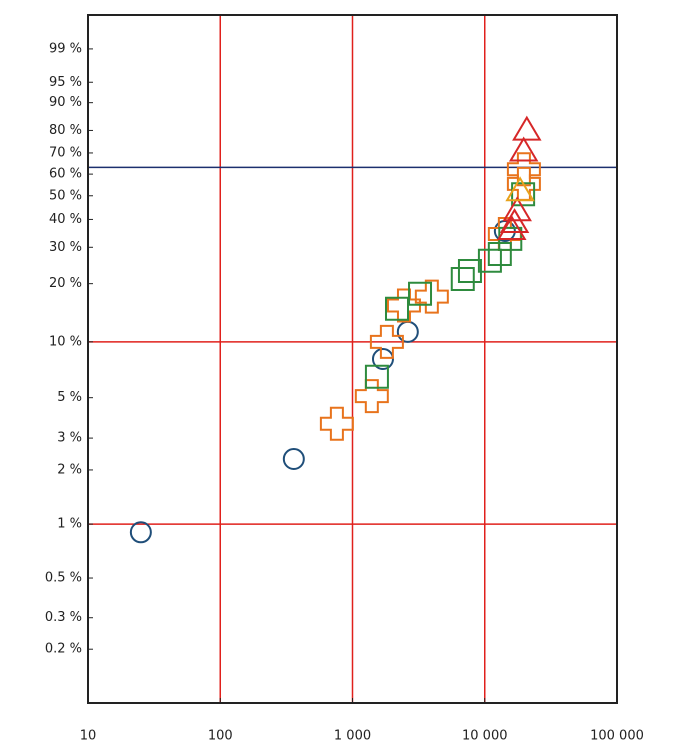  Describe the element at coordinates (65, 247) in the screenshot. I see `y-tick-label: 30 %` at that location.